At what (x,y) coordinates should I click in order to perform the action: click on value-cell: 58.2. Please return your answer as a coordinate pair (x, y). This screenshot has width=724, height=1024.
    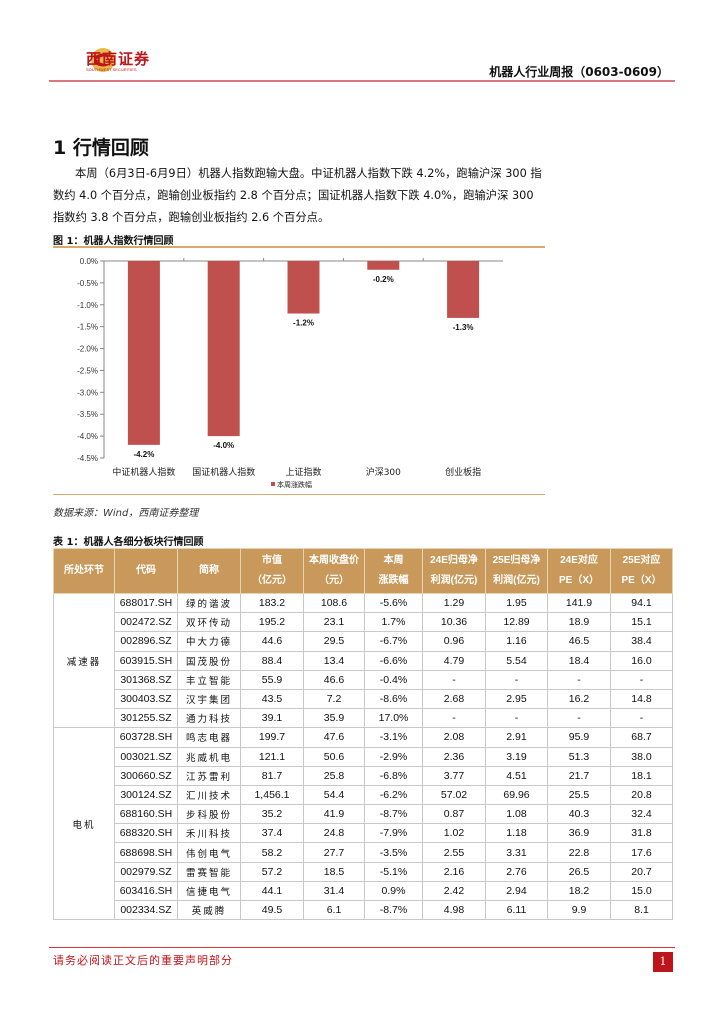
    Looking at the image, I should click on (272, 852).